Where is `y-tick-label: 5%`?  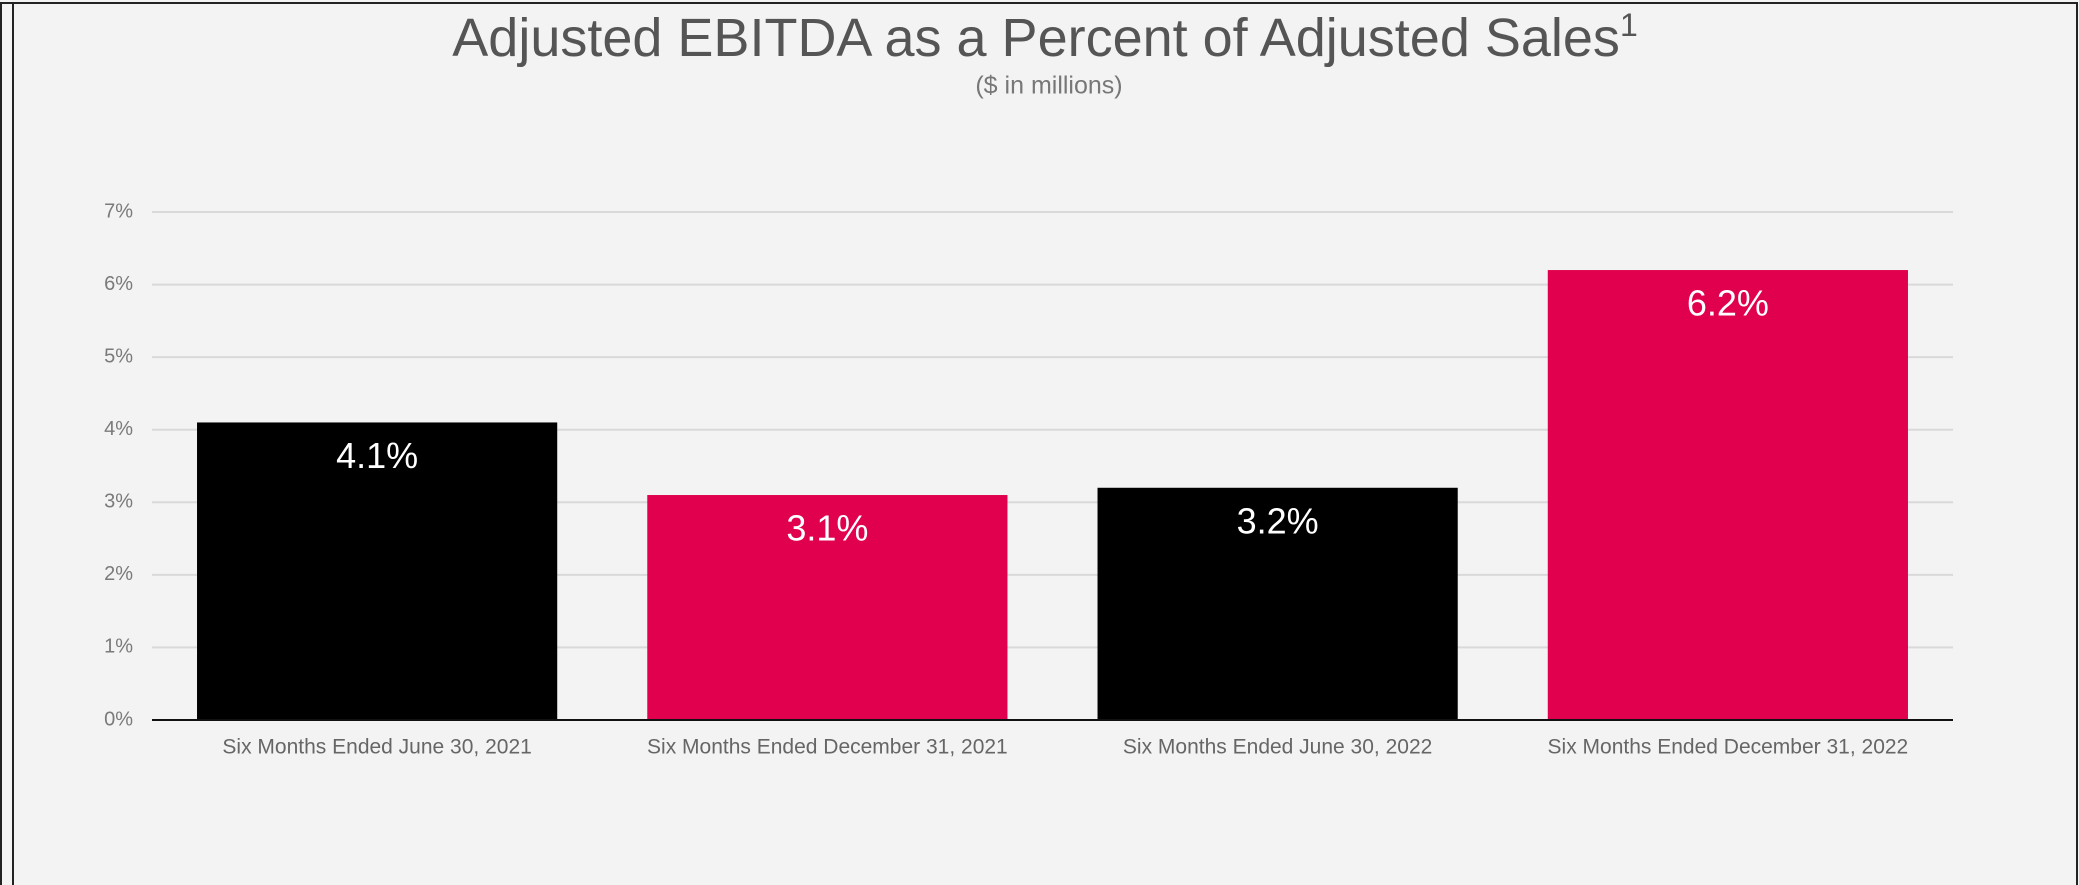 y-tick-label: 5% is located at coordinates (118, 356).